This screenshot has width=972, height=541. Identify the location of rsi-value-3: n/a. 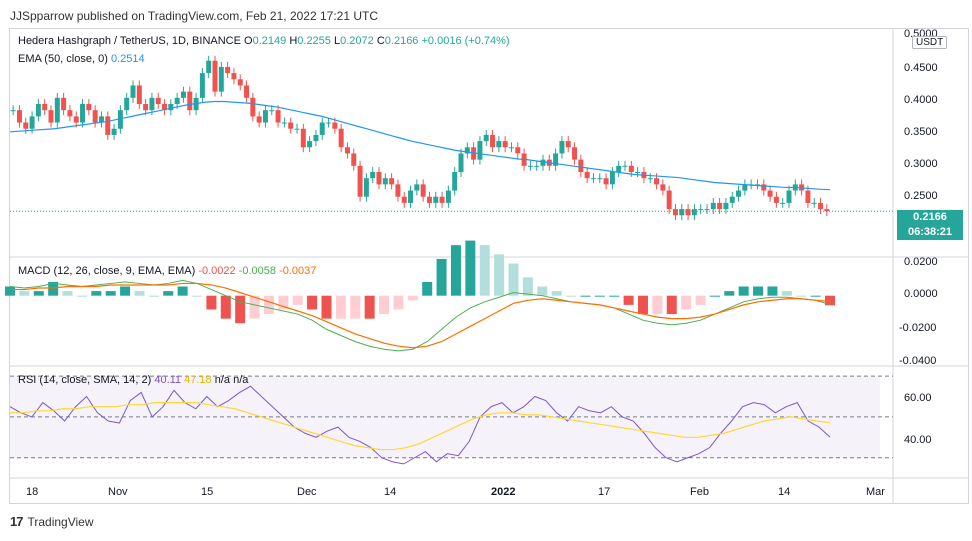
(222, 380).